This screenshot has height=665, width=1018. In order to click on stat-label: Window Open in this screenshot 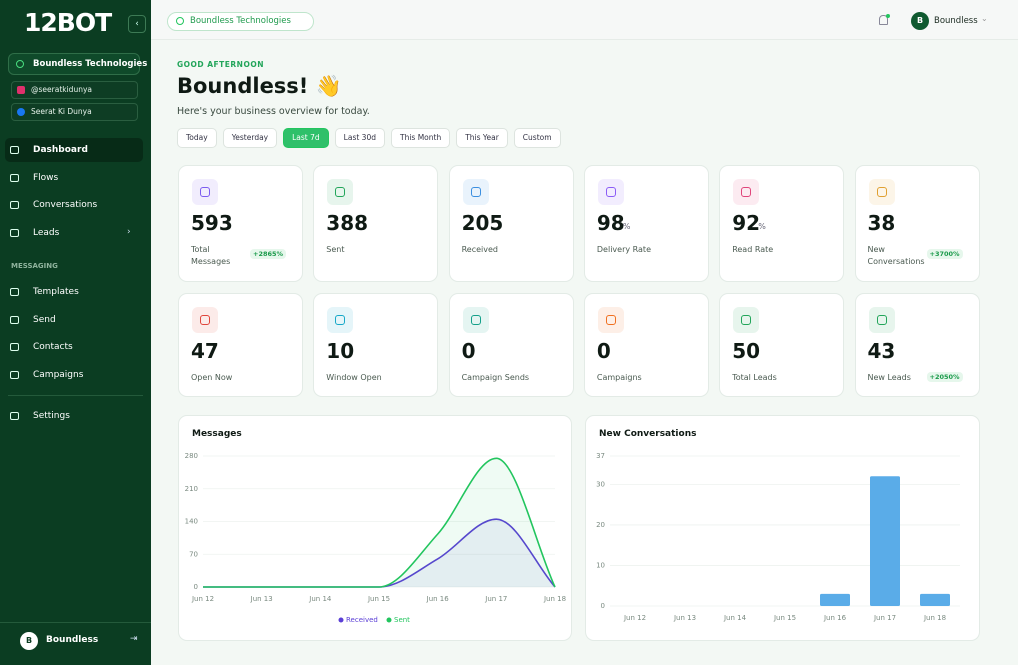, I will do `click(354, 377)`.